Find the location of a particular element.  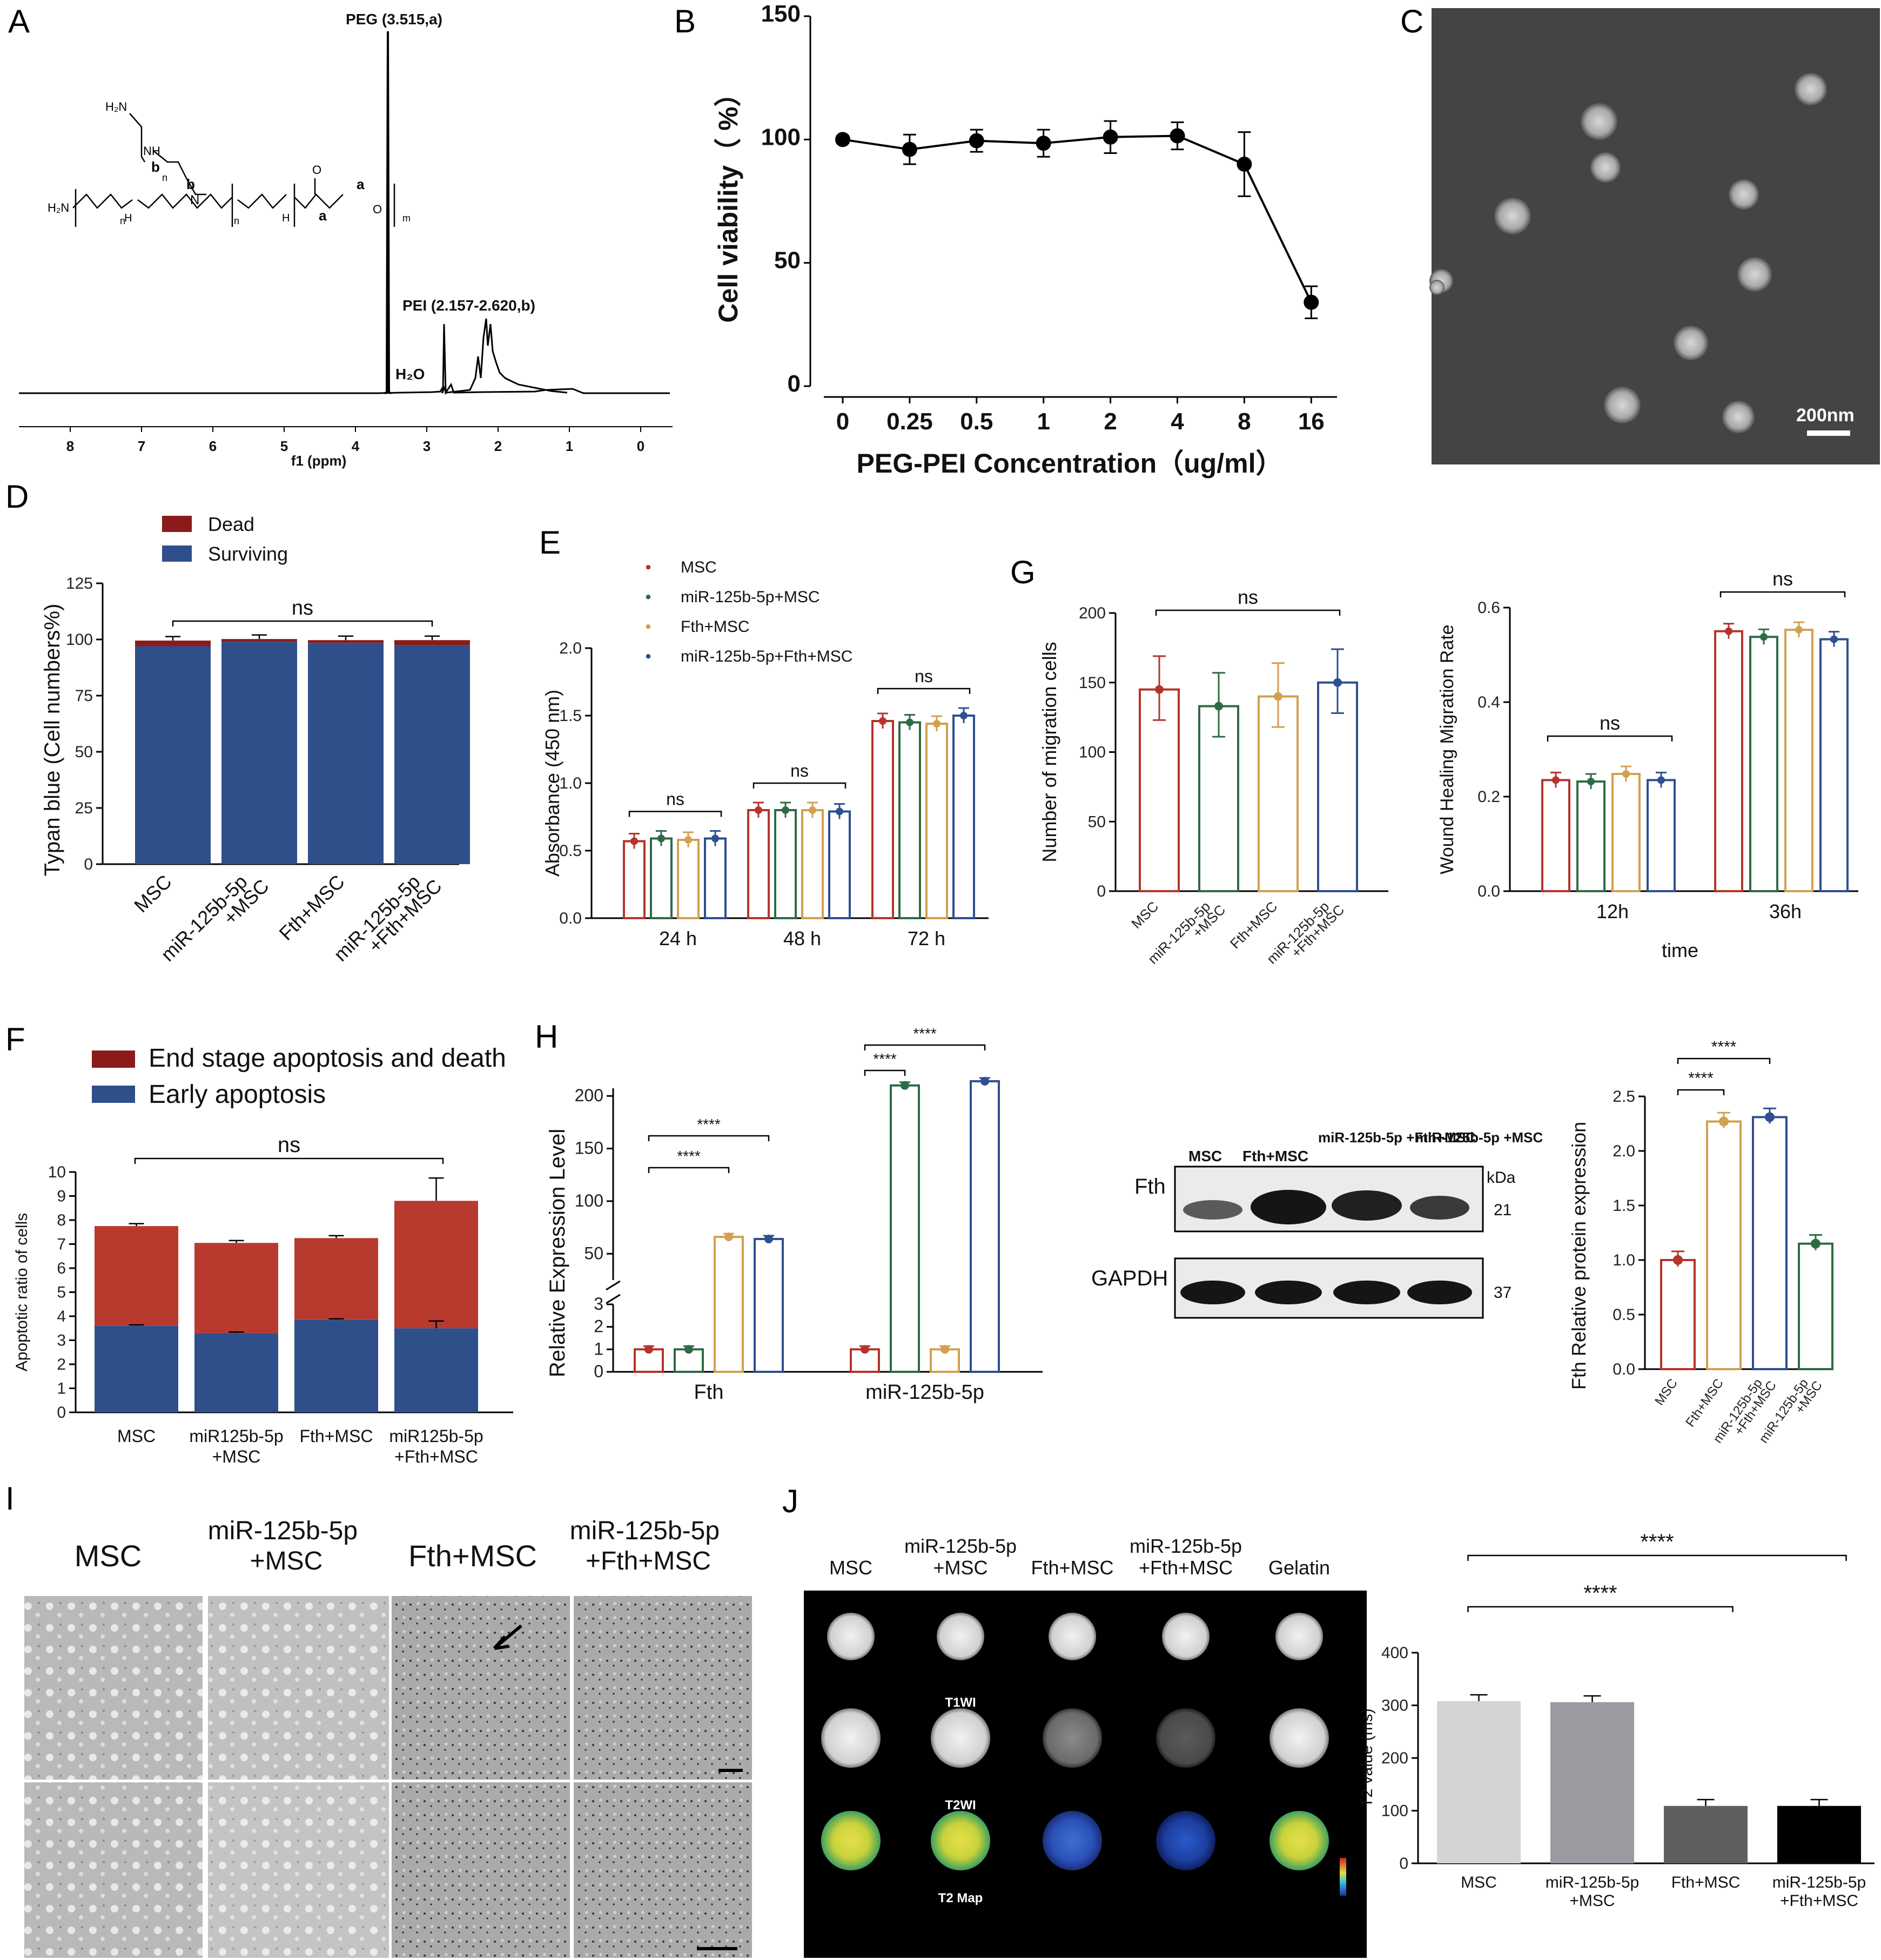

y-tick-label: 10 is located at coordinates (57, 1172).